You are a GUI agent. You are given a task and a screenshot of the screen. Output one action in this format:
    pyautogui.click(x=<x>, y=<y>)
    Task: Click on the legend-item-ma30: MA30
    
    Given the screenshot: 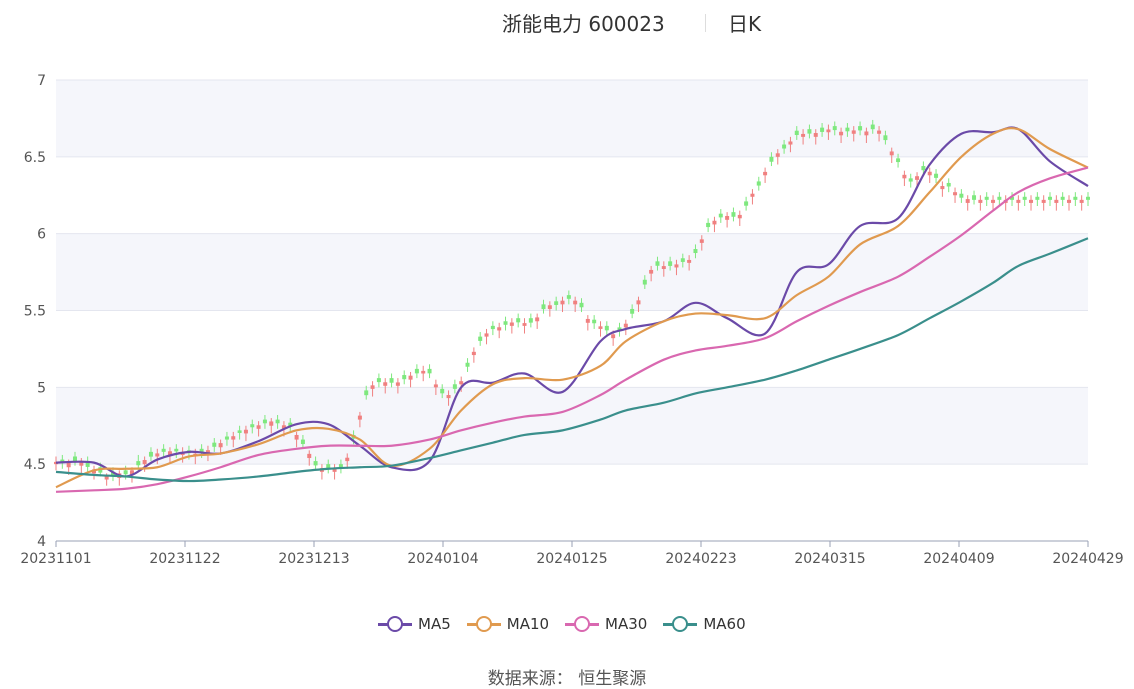 What is the action you would take?
    pyautogui.click(x=606, y=624)
    